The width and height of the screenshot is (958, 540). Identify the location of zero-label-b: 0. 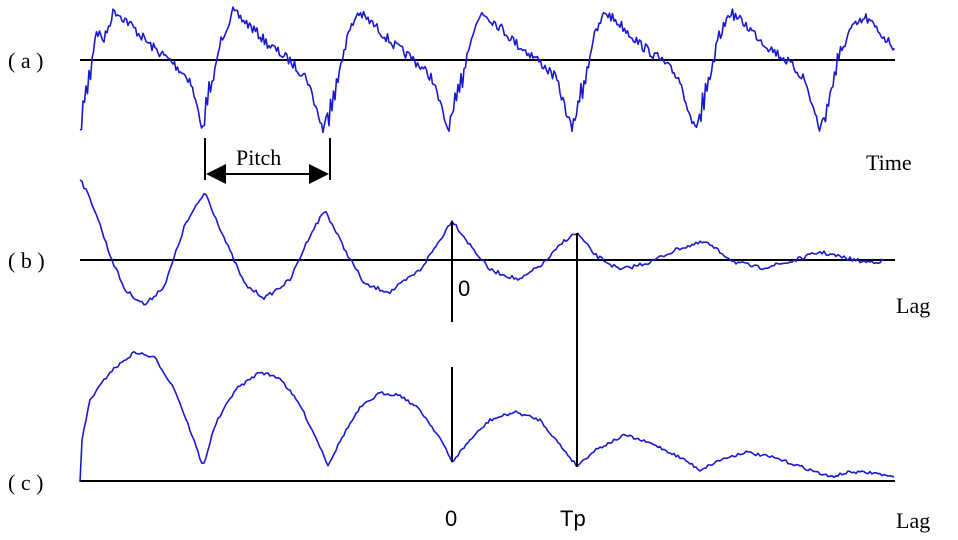
(464, 288).